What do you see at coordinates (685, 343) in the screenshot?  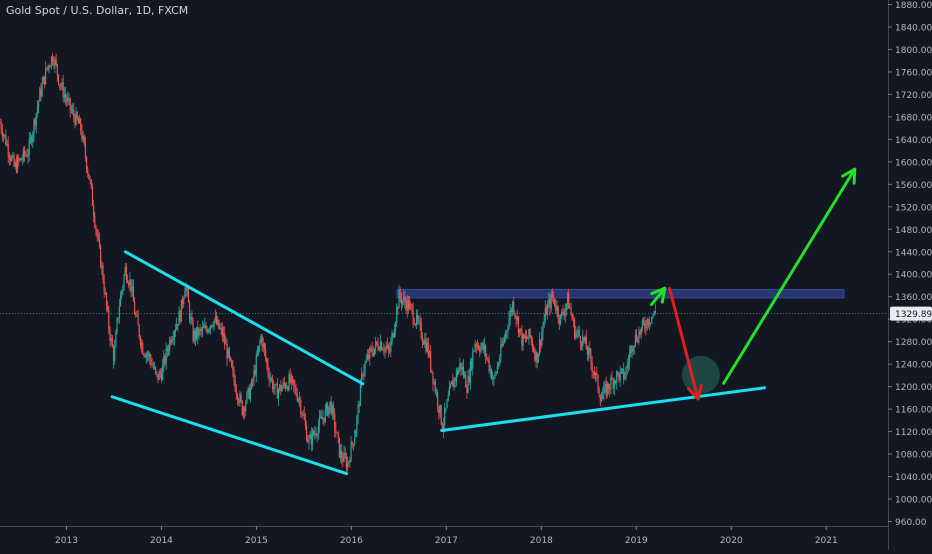 I see `arrow-down-drop` at bounding box center [685, 343].